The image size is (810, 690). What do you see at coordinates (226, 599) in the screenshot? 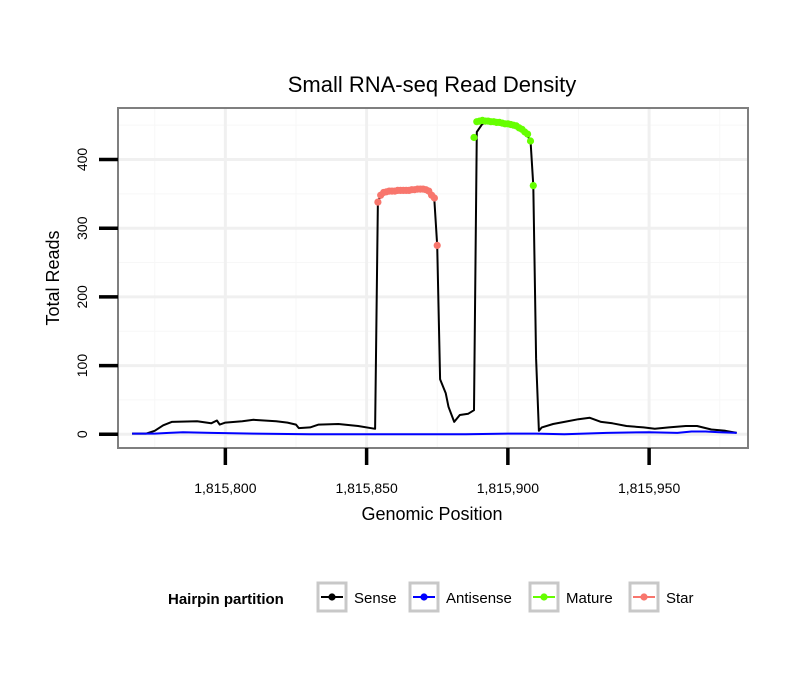
I see `legend-title: Hairpin partition` at bounding box center [226, 599].